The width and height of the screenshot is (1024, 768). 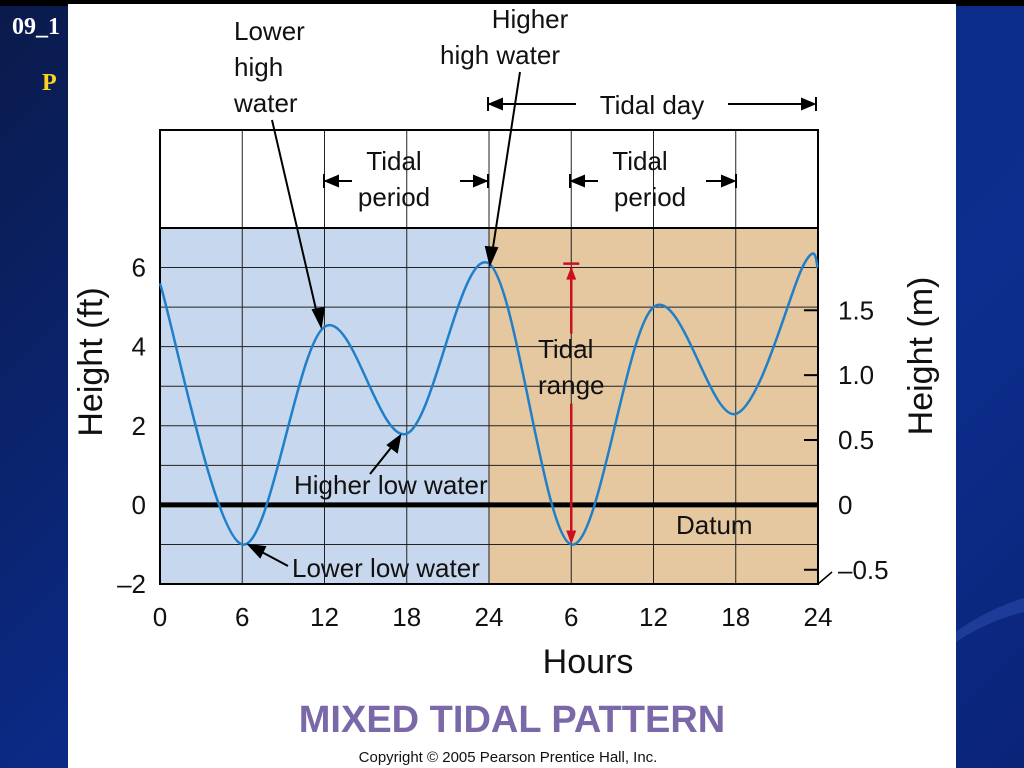 I want to click on label-lower-high-water-3: water, so click(x=265, y=103).